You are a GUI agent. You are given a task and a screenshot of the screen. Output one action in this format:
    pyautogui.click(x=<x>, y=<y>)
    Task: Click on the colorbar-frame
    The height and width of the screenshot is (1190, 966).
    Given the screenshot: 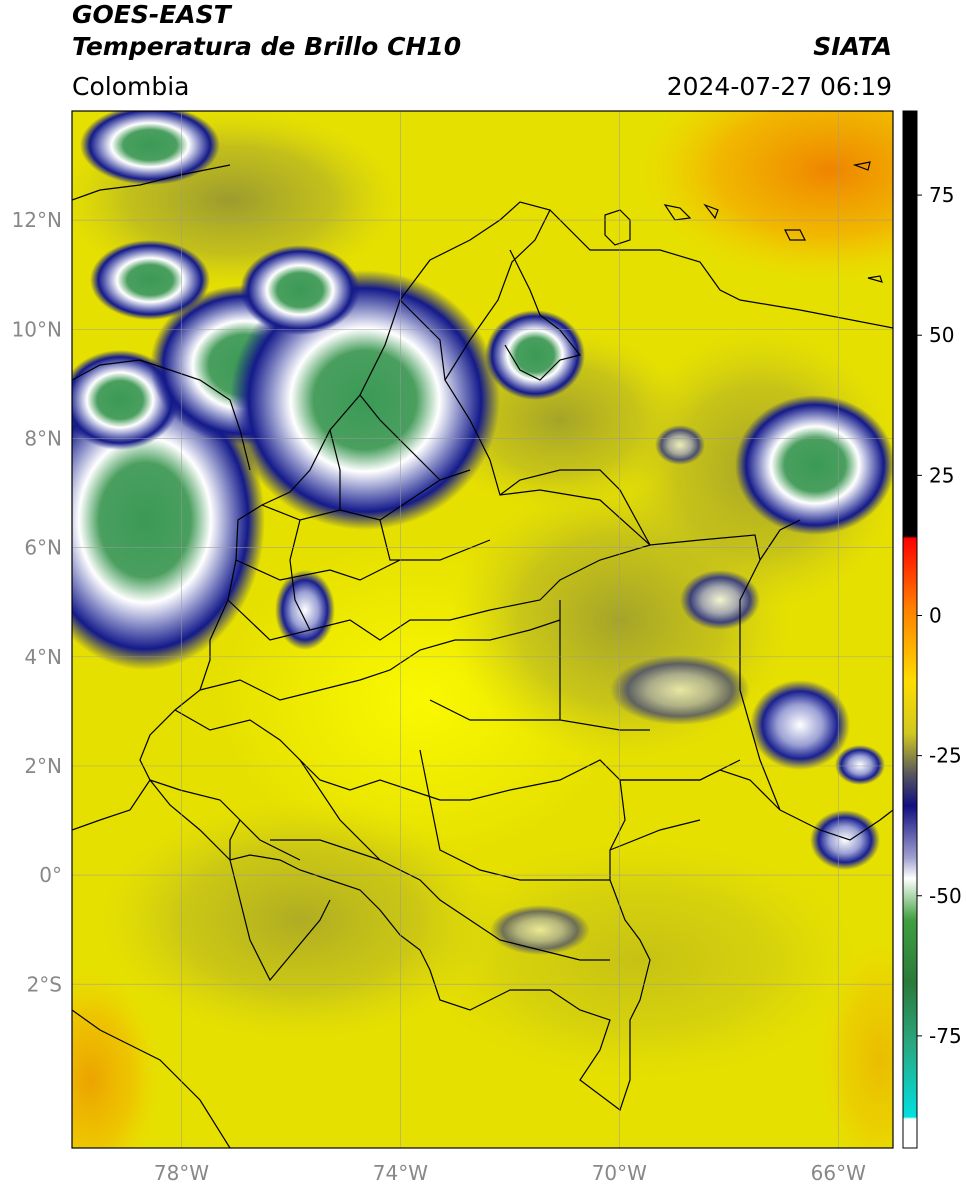 What is the action you would take?
    pyautogui.click(x=910, y=629)
    